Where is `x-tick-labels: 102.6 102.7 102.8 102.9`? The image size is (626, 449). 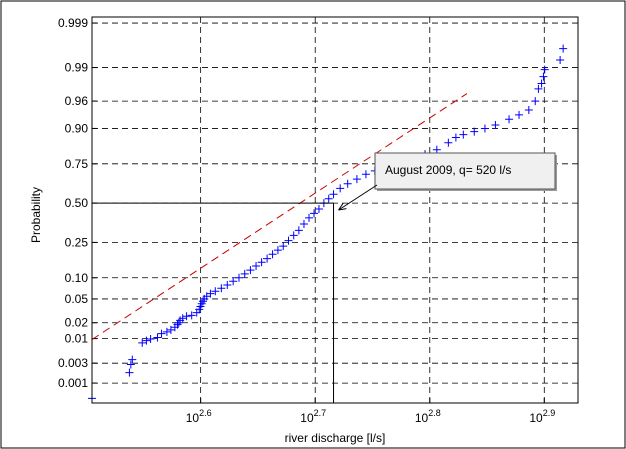
x-tick-labels: 102.6 102.7 102.8 102.9 is located at coordinates (371, 416).